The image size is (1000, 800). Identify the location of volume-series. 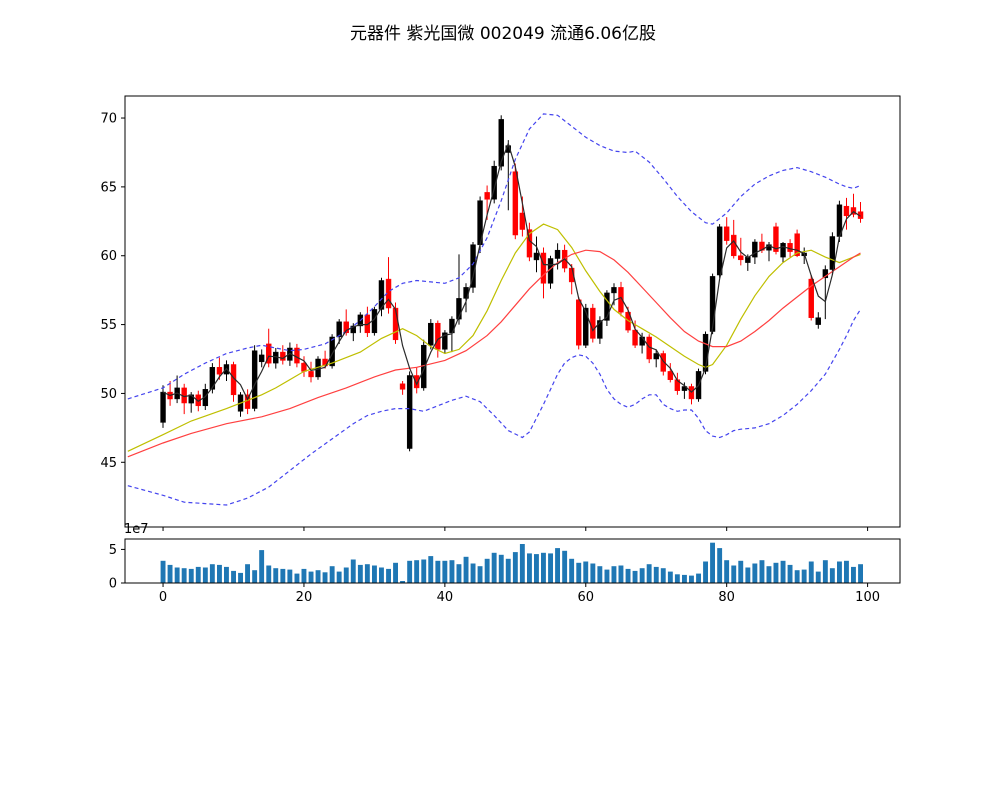
(511, 562).